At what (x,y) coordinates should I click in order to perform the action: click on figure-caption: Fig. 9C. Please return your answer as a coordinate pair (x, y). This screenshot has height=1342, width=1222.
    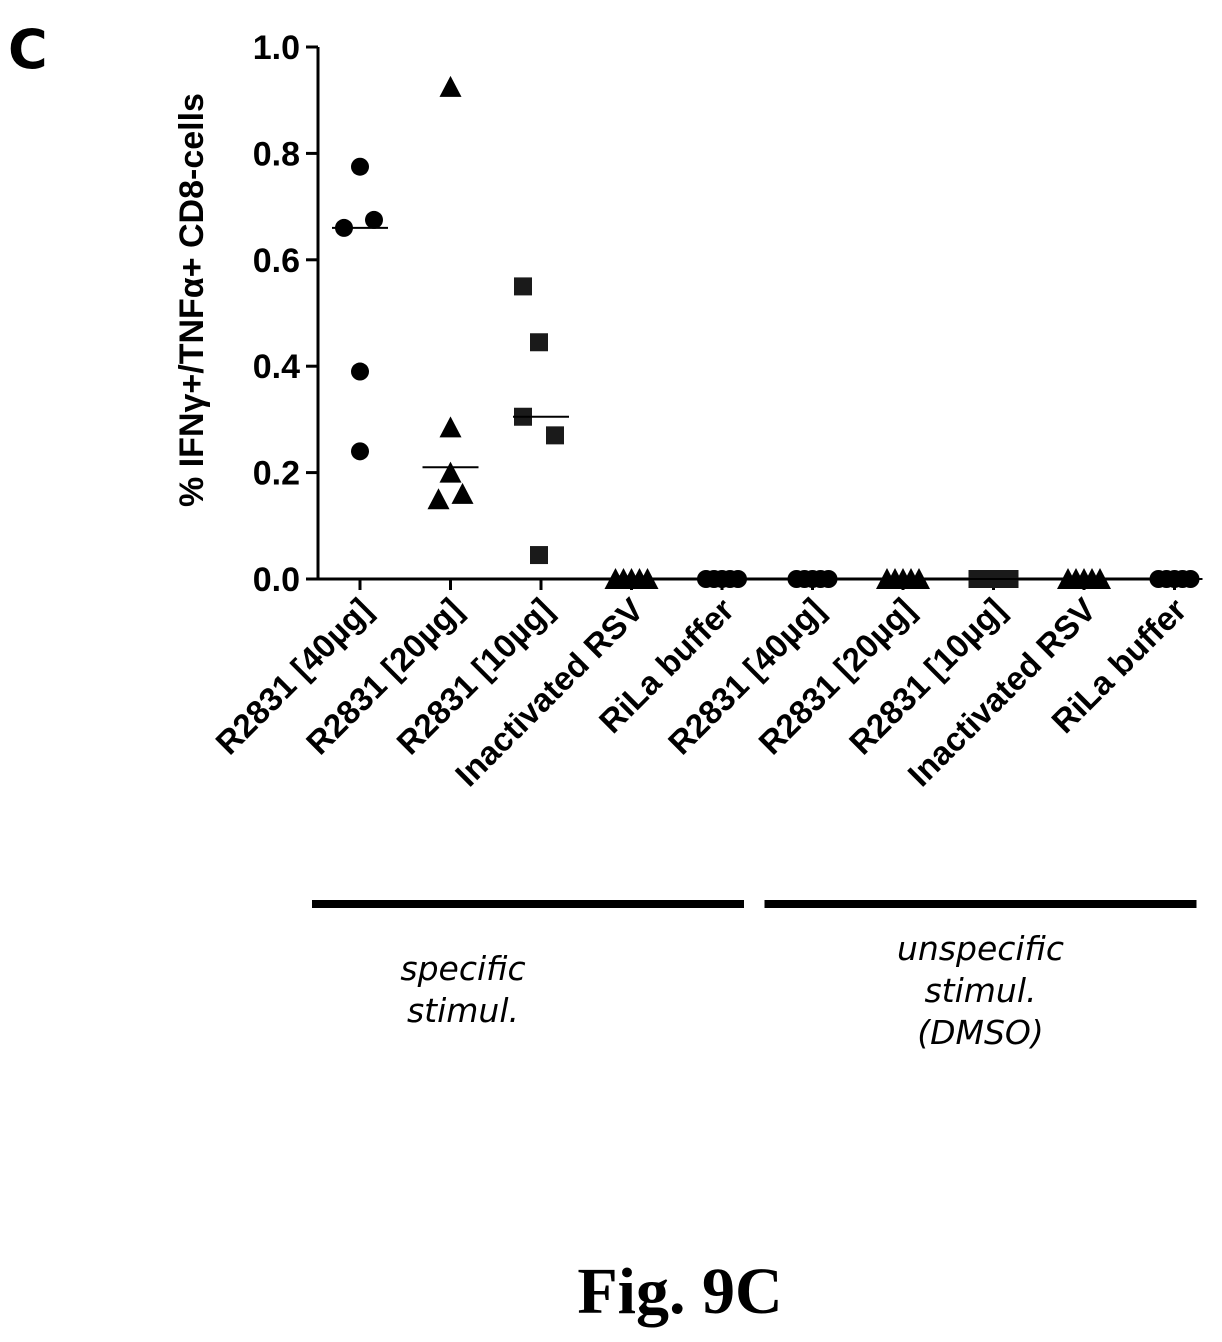
    Looking at the image, I should click on (679, 1291).